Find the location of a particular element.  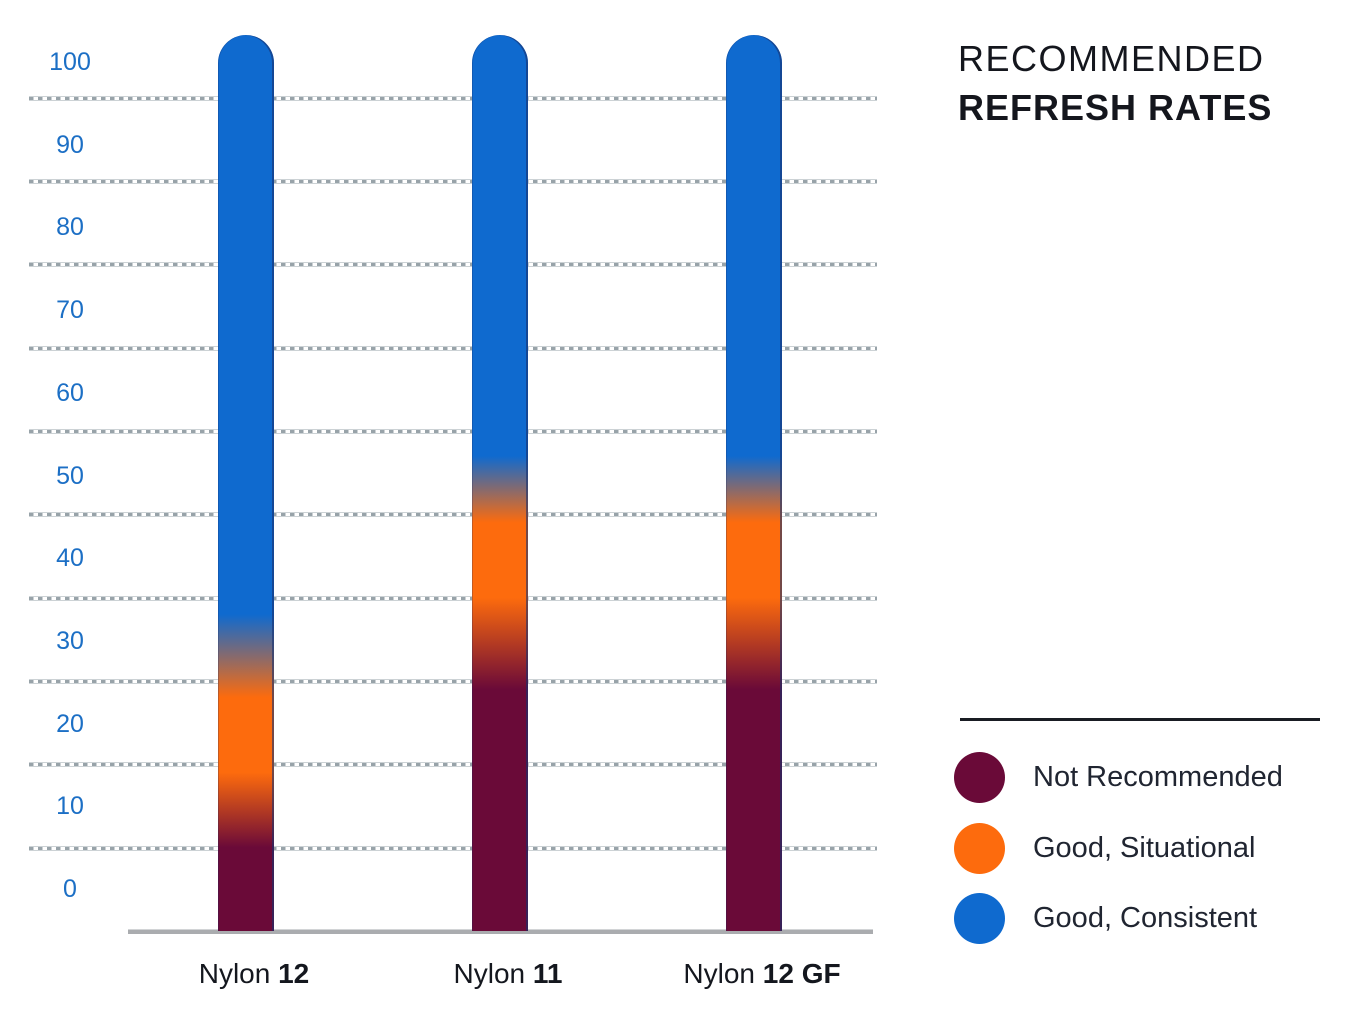

good-situational-swatch-circle is located at coordinates (979, 848).